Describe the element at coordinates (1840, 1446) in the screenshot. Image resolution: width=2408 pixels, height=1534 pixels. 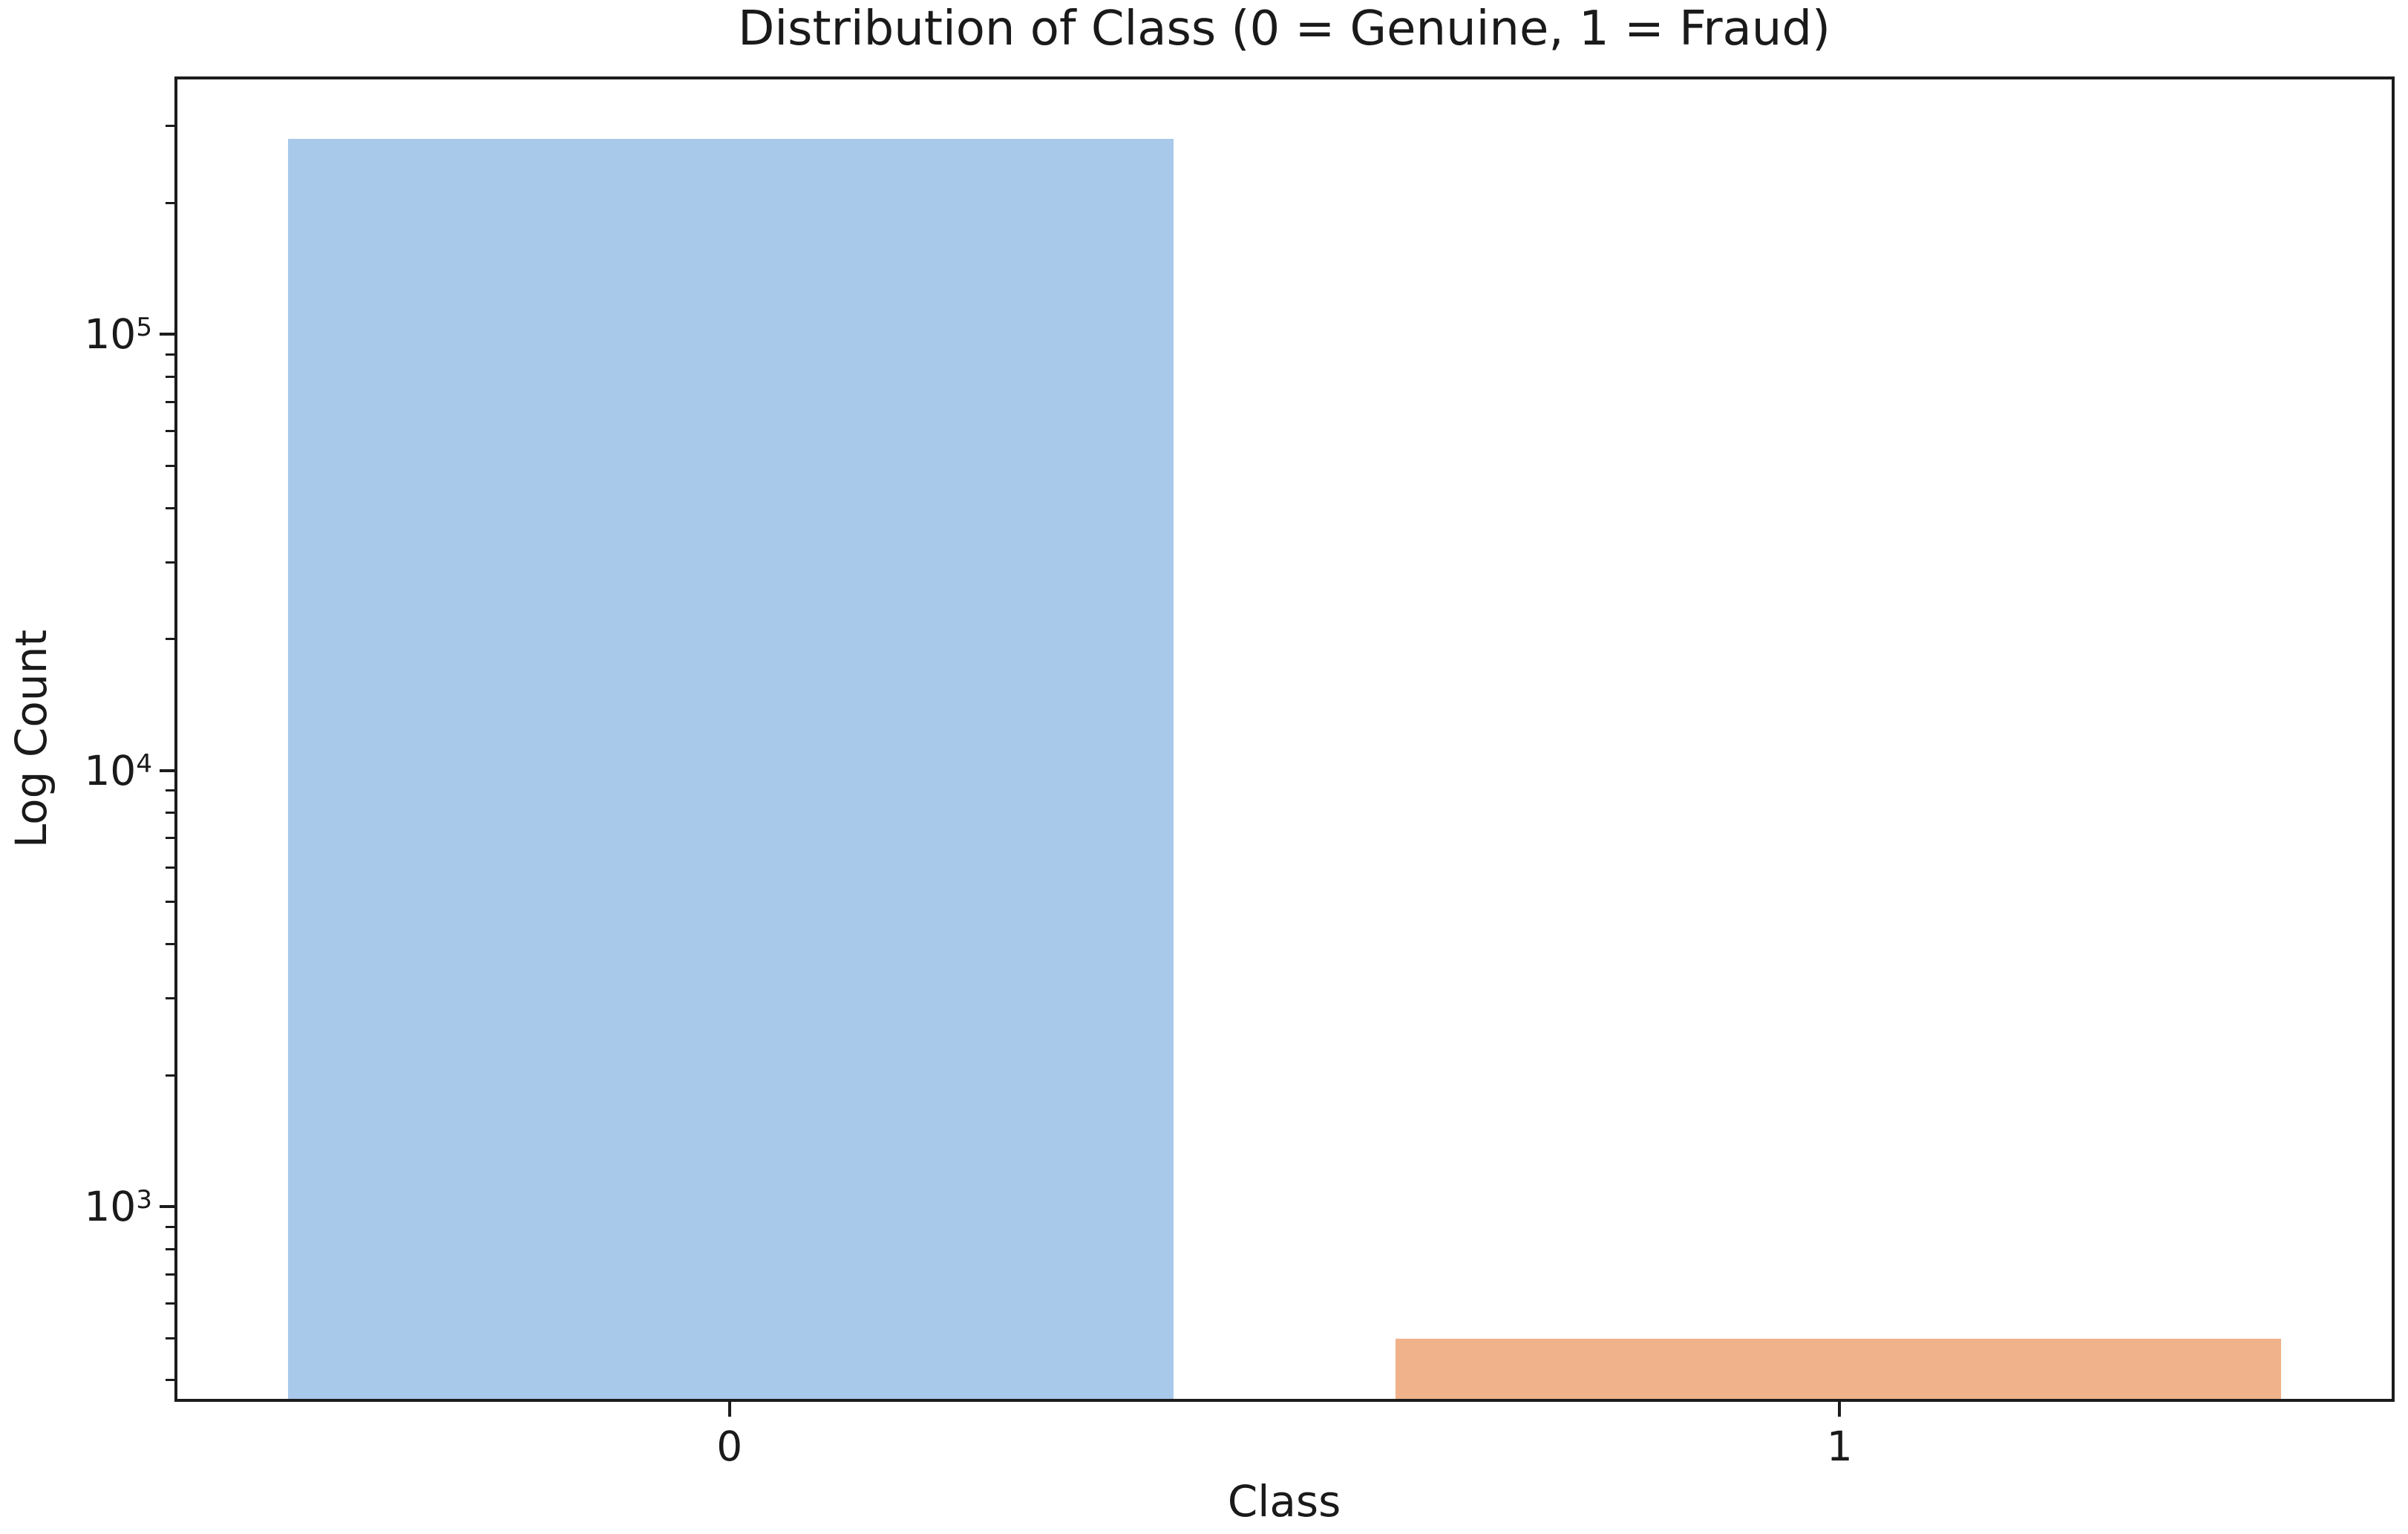
I see `x-tick-label-1: 1` at that location.